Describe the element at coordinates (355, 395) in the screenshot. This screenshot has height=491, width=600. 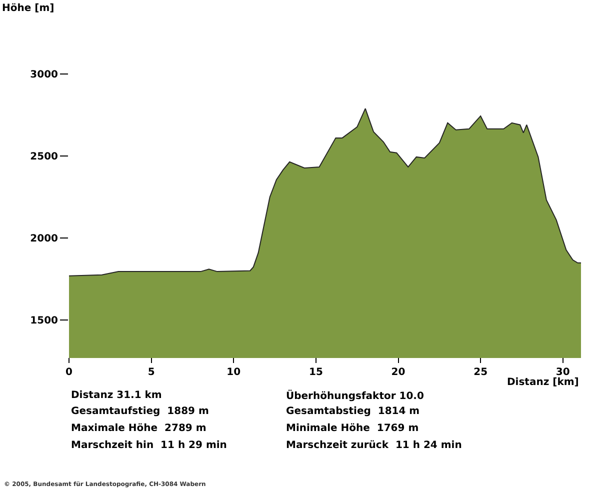
I see `text: Überhöhungsfaktor 10.0` at that location.